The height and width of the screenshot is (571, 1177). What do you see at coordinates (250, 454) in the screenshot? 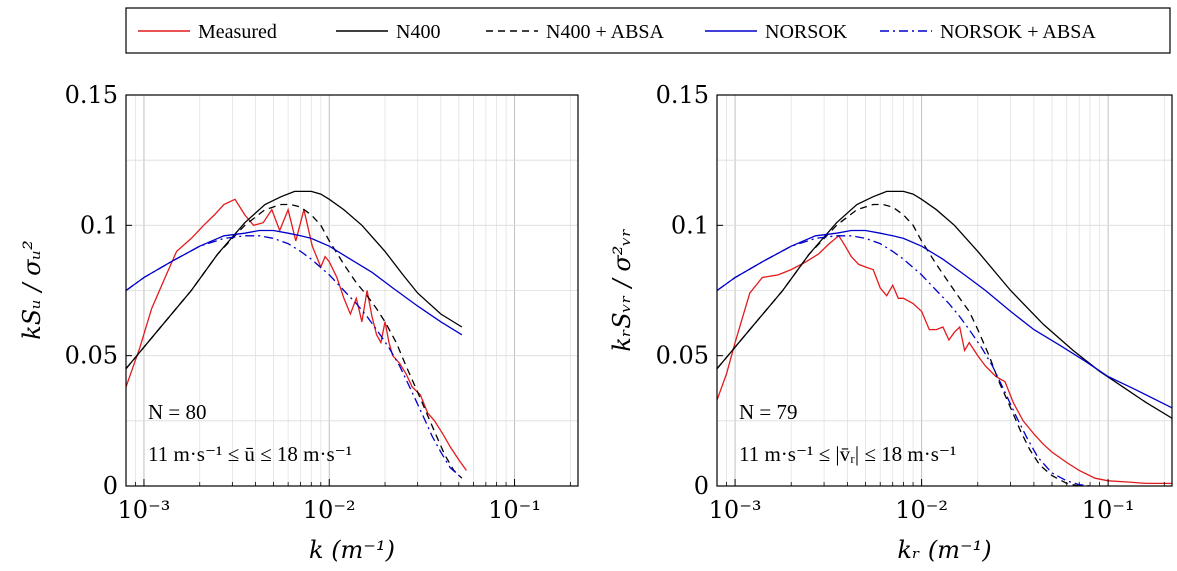
I see `annotation-range: 11 m·s⁻¹ ≤ ū ≤ 18 m·s⁻¹` at bounding box center [250, 454].